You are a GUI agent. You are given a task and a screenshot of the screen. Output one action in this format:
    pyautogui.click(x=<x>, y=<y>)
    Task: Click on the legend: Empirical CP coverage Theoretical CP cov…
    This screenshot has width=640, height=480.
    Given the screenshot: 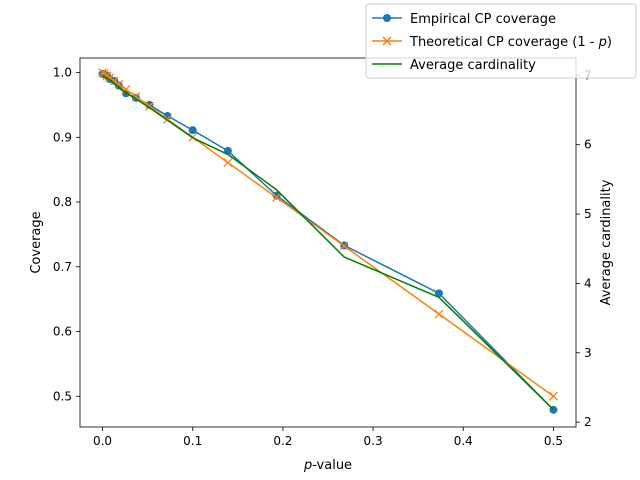 What is the action you would take?
    pyautogui.click(x=501, y=41)
    